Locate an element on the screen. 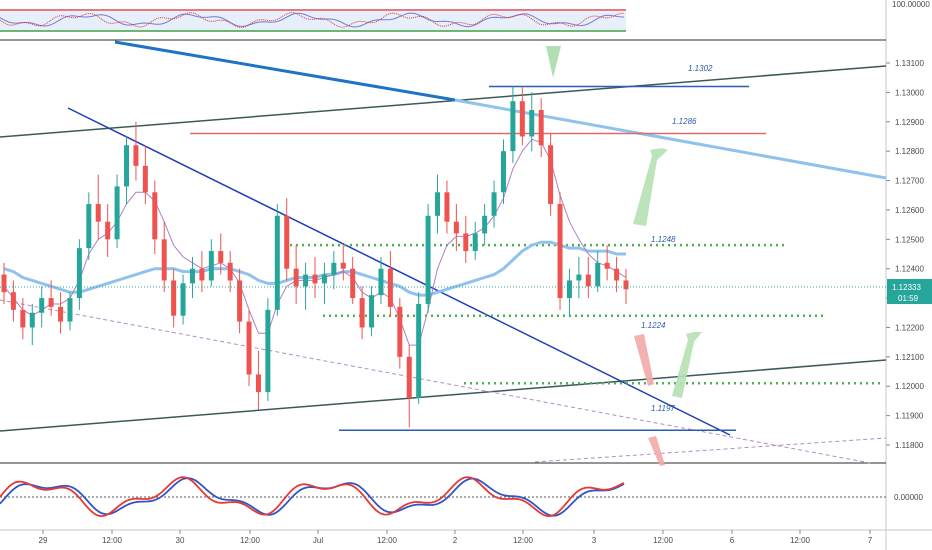 This screenshot has width=932, height=550. falling-trend-line-light is located at coordinates (670, 139).